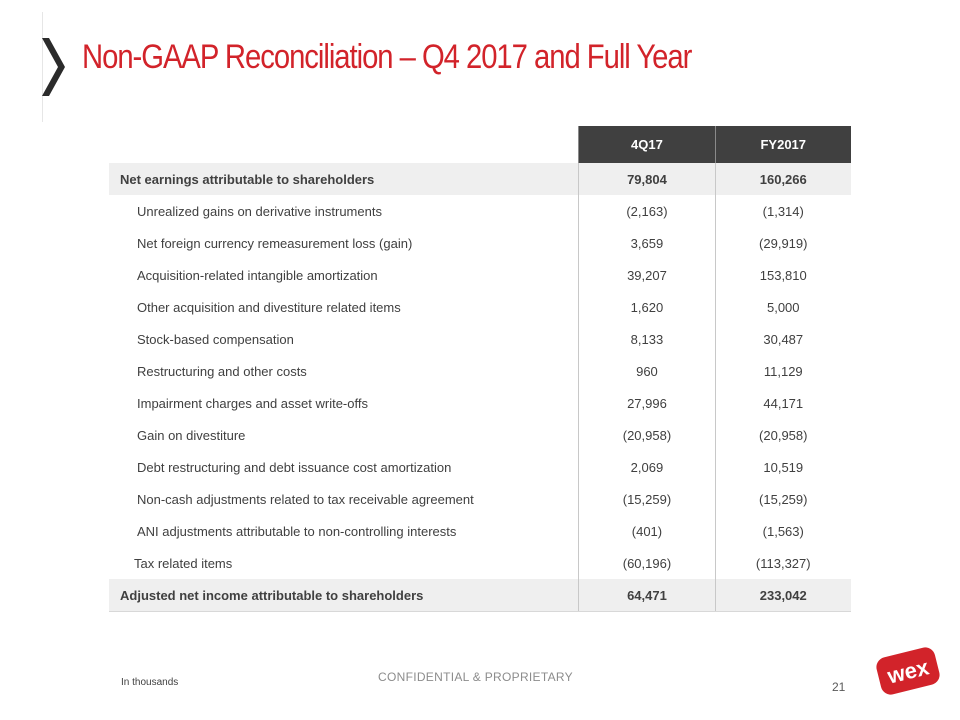 This screenshot has width=960, height=720. I want to click on table-row: Tax related items (60,196) (113,327), so click(480, 563).